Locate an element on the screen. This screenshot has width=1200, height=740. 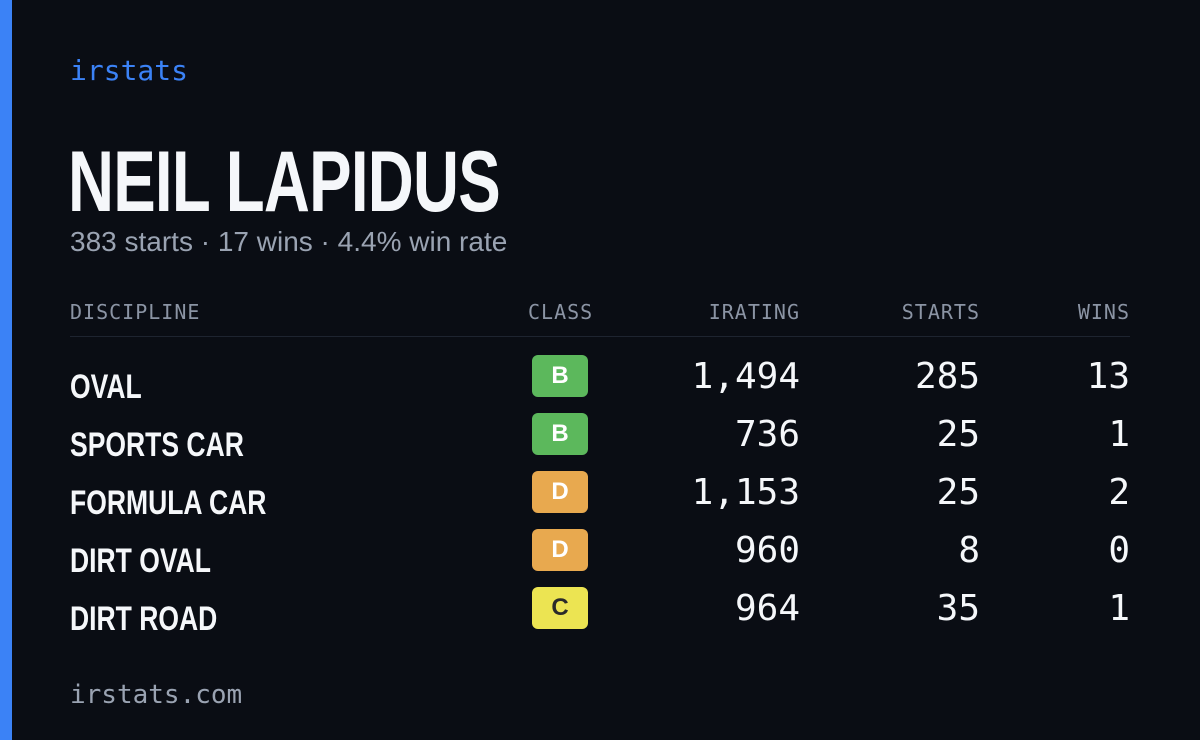
discipline-label: DIRT OVAL is located at coordinates (140, 561).